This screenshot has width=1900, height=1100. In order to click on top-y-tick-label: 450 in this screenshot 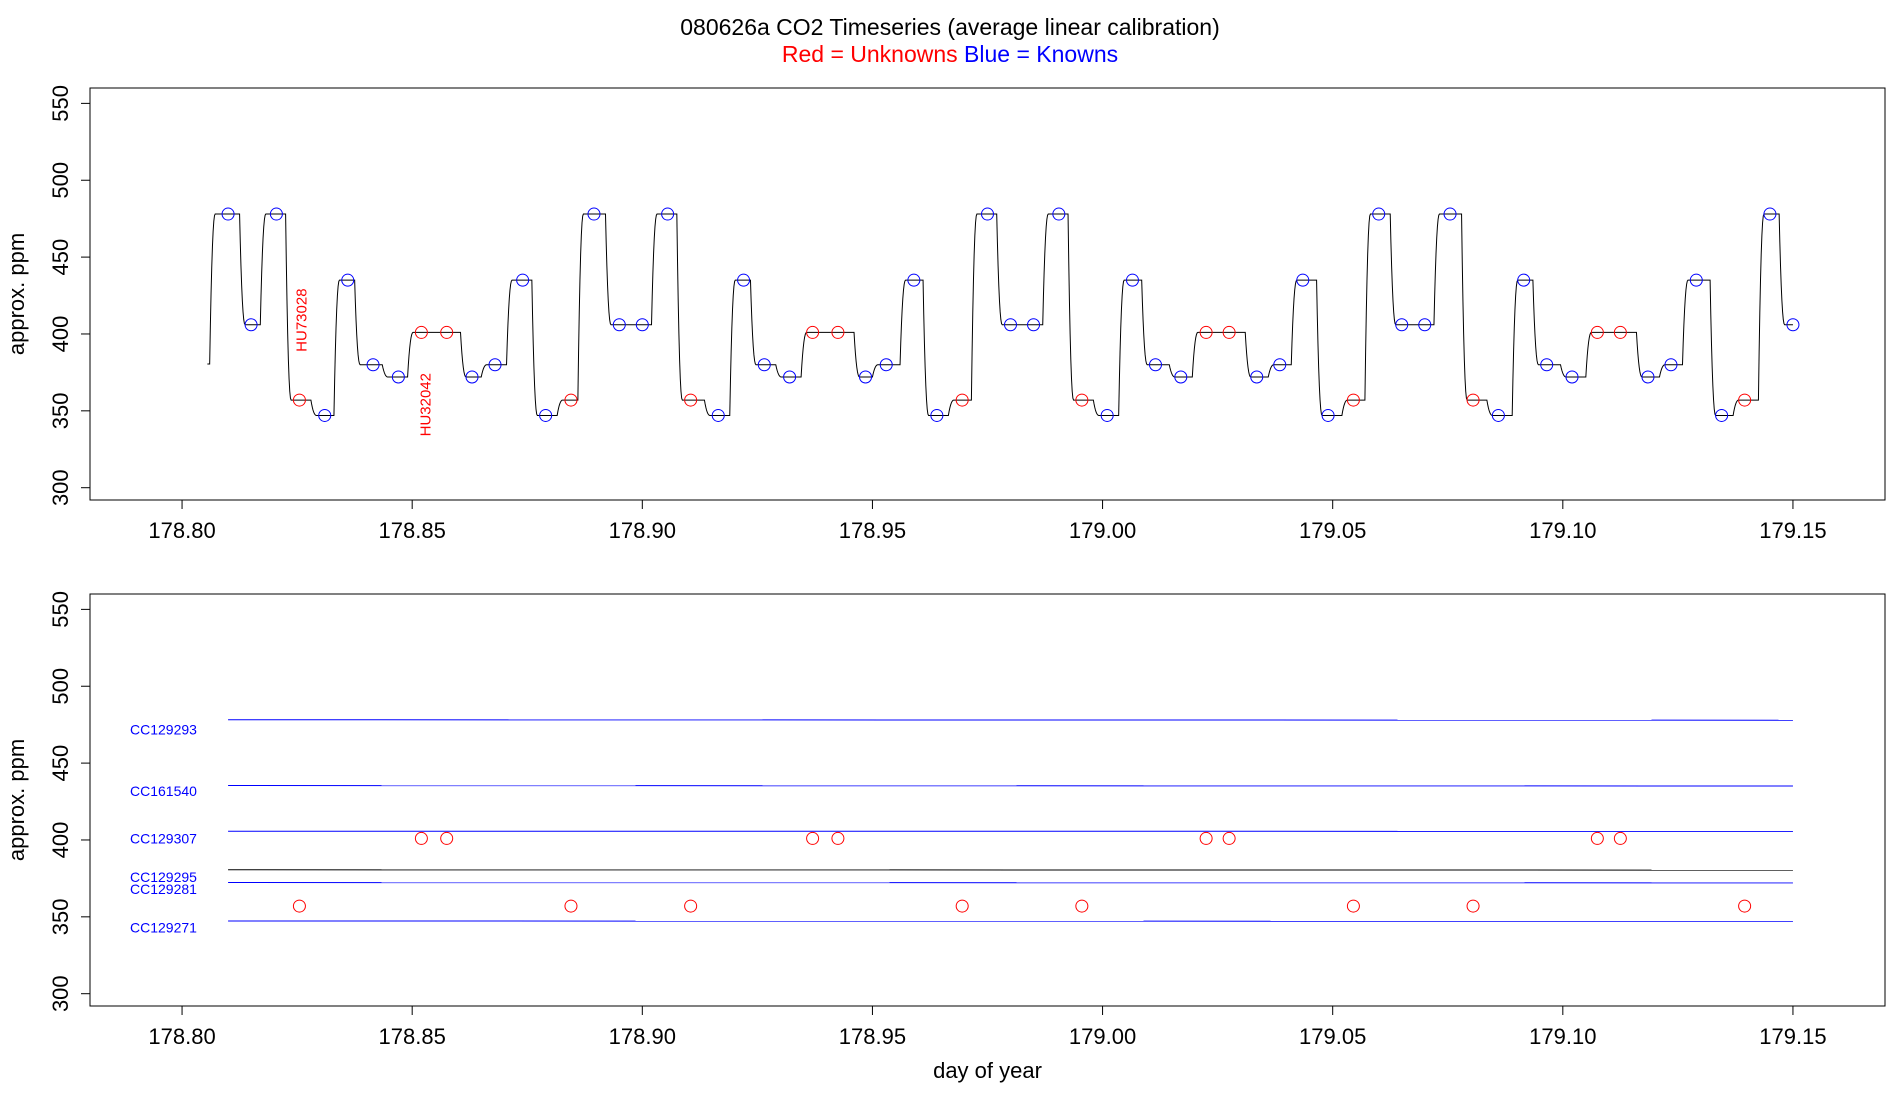, I will do `click(60, 257)`.